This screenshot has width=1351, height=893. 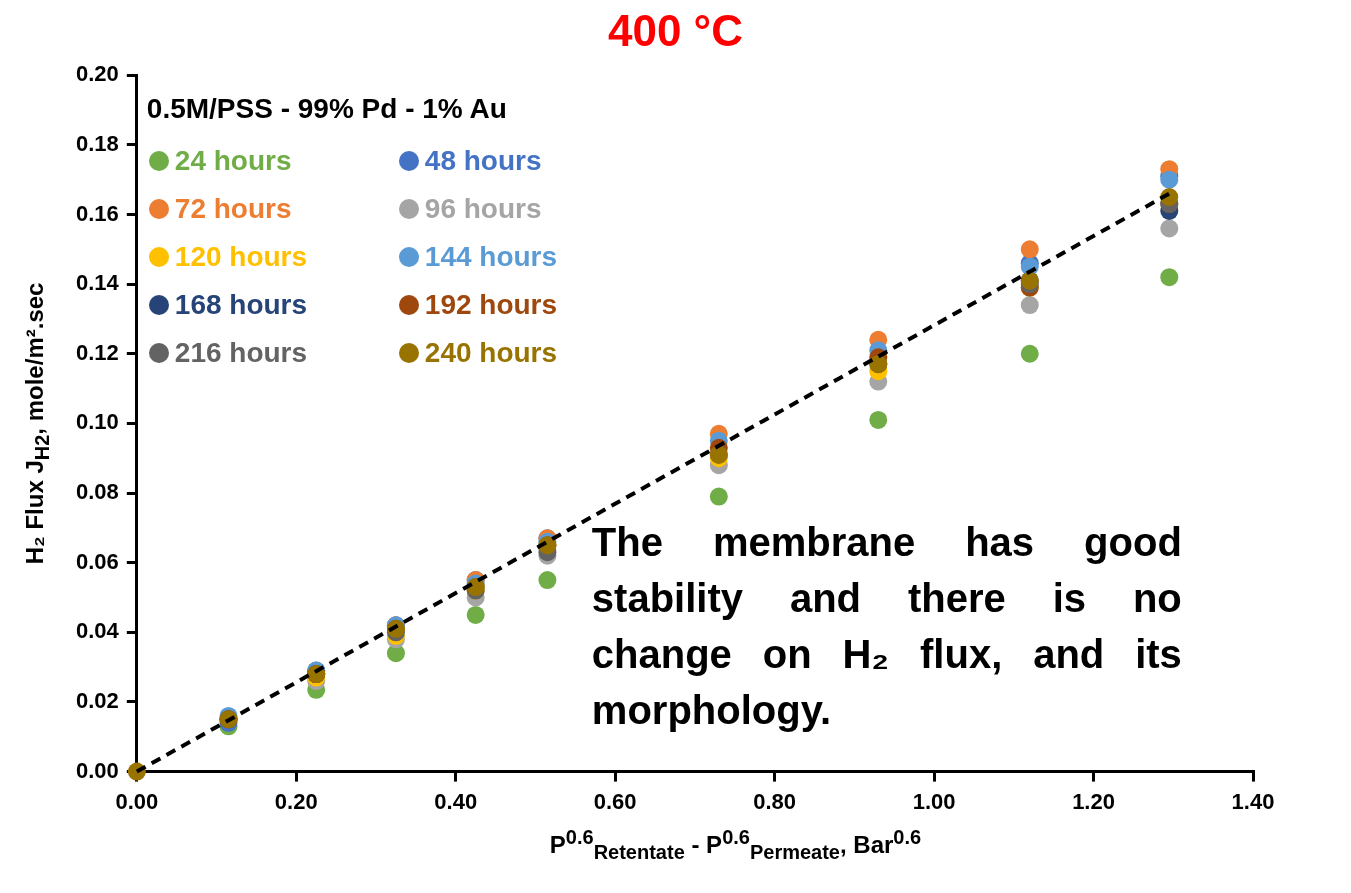 I want to click on legend-label: 24 hours, so click(x=233, y=161).